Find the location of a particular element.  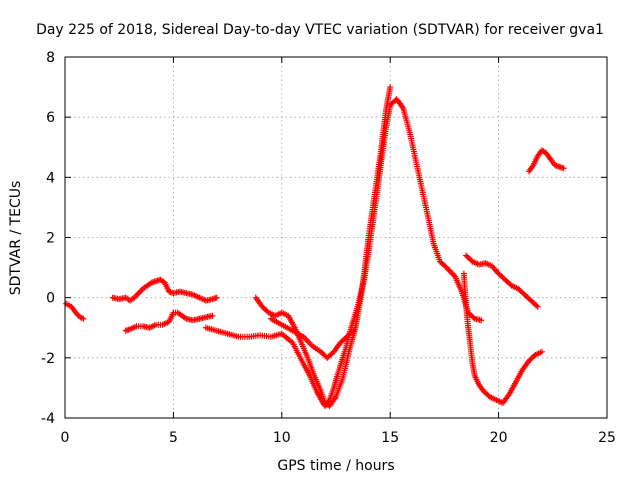

y-tick-label: 4 is located at coordinates (50, 178).